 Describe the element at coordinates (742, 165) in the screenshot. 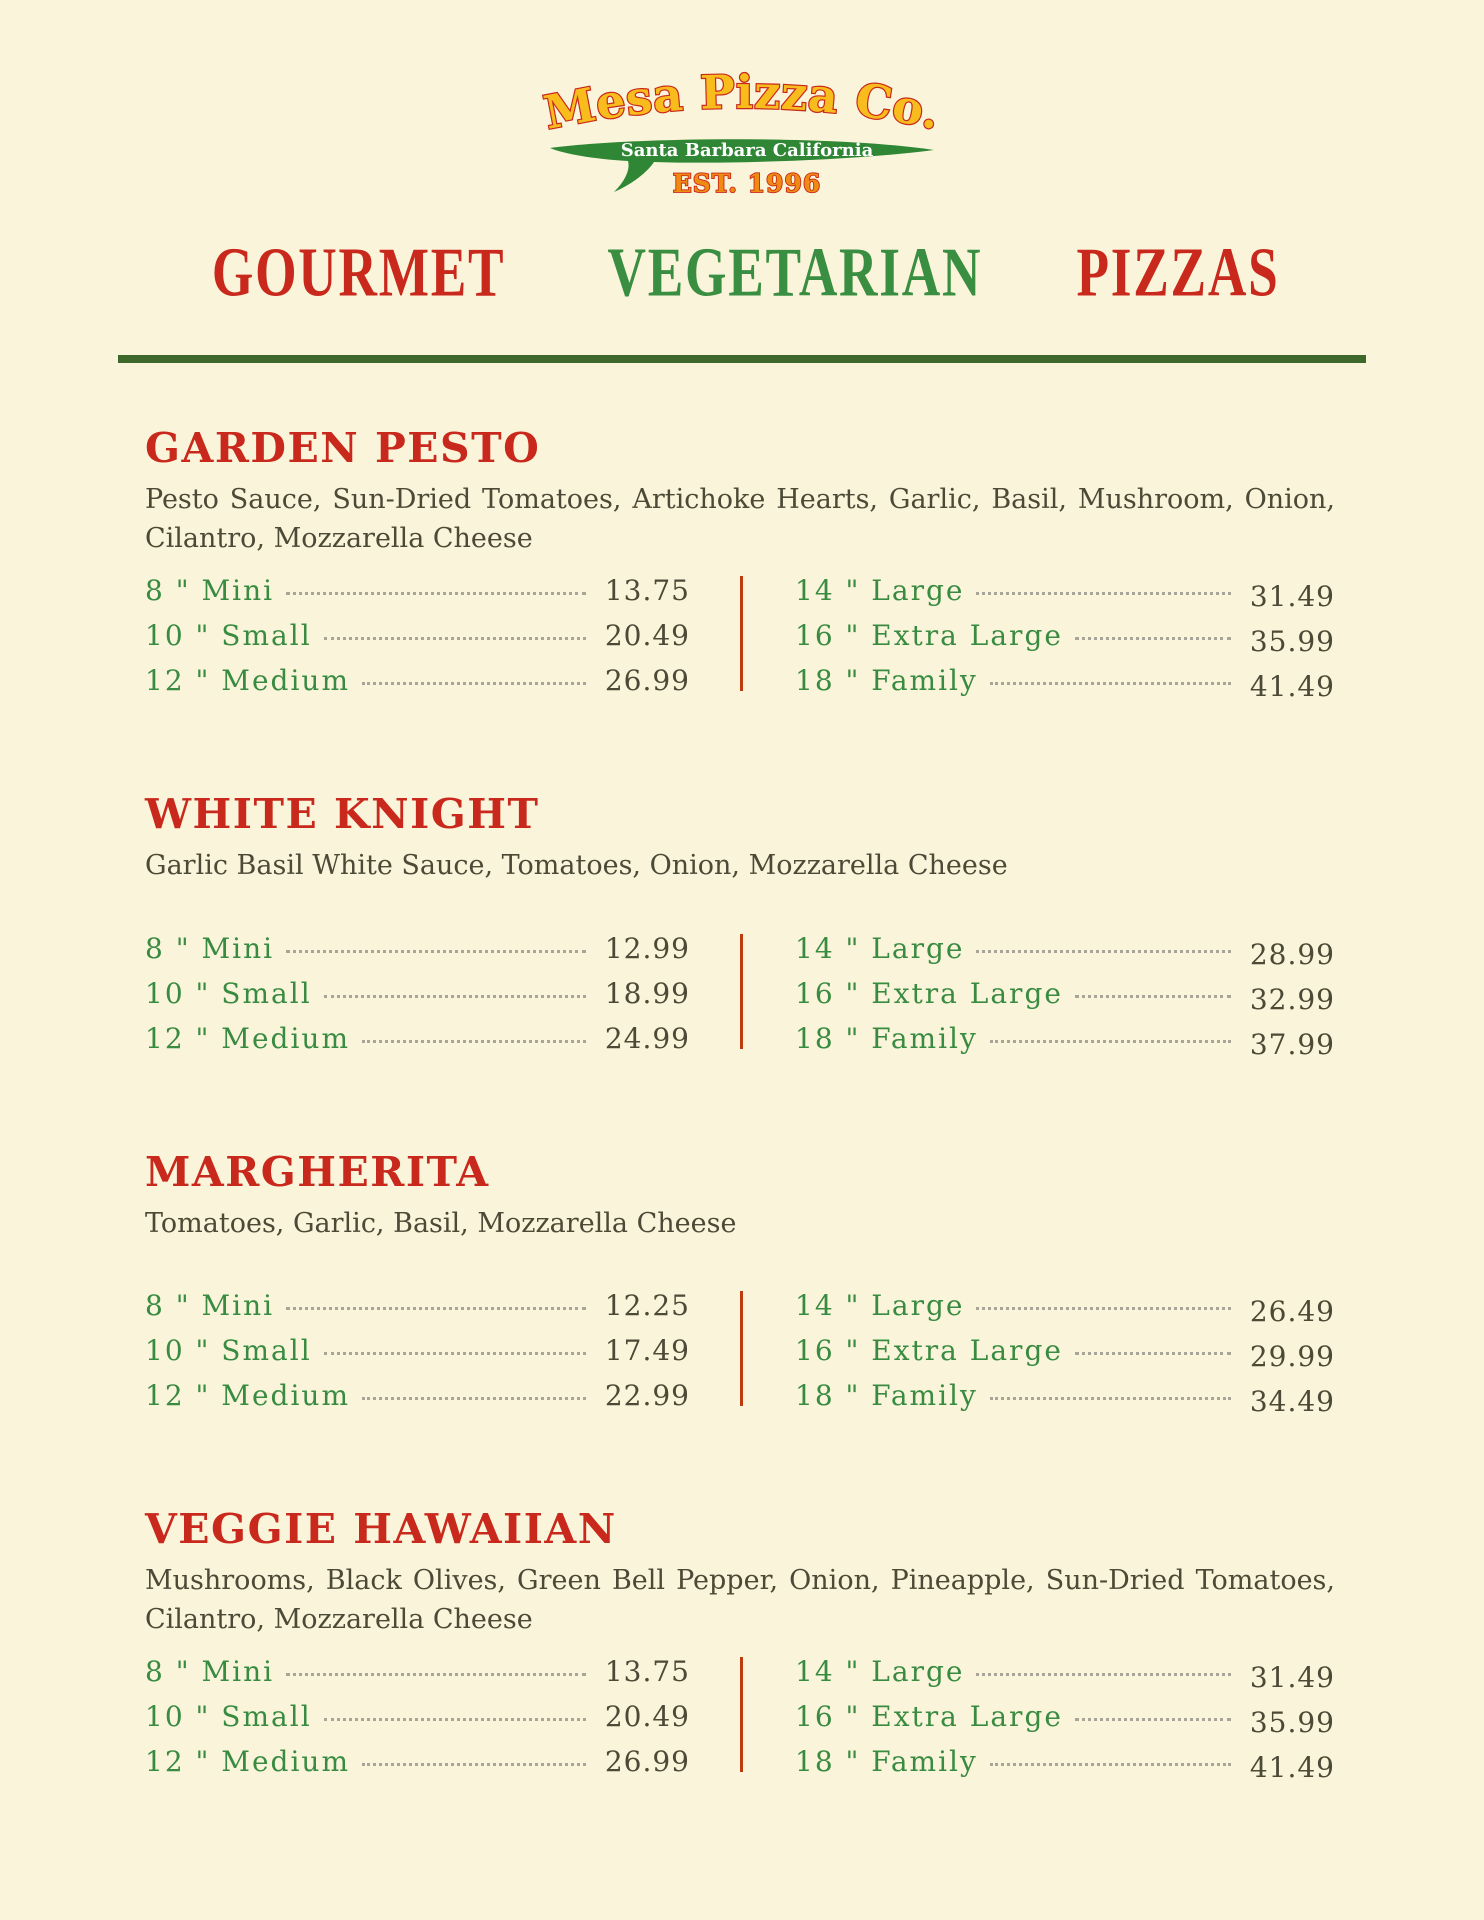

I see `surfboard-icon` at that location.